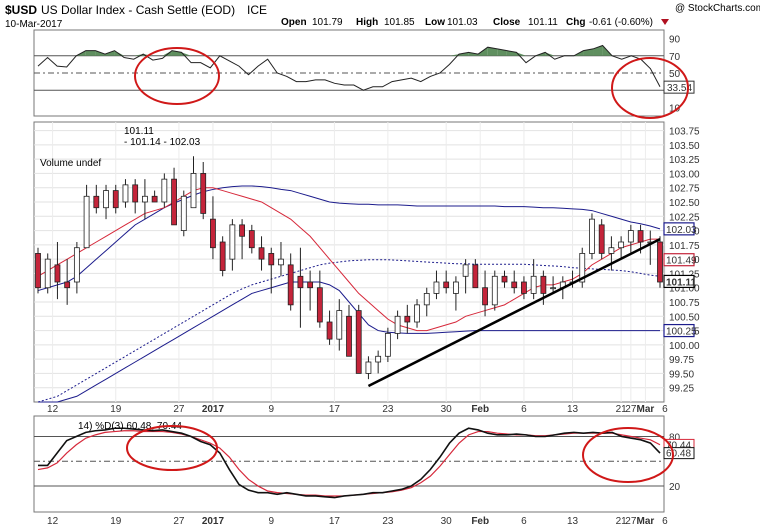 The width and height of the screenshot is (760, 532). I want to click on price-x-label: 21, so click(622, 409).